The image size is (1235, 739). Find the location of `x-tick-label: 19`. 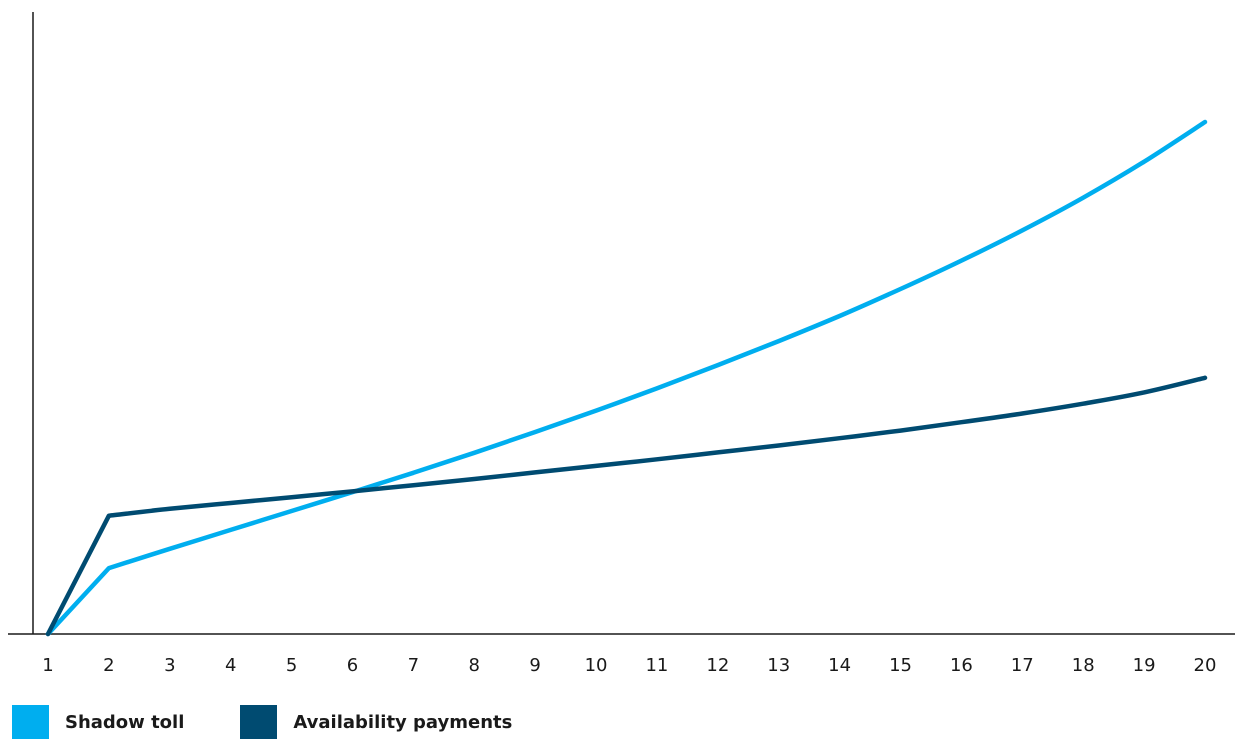

x-tick-label: 19 is located at coordinates (1144, 665).